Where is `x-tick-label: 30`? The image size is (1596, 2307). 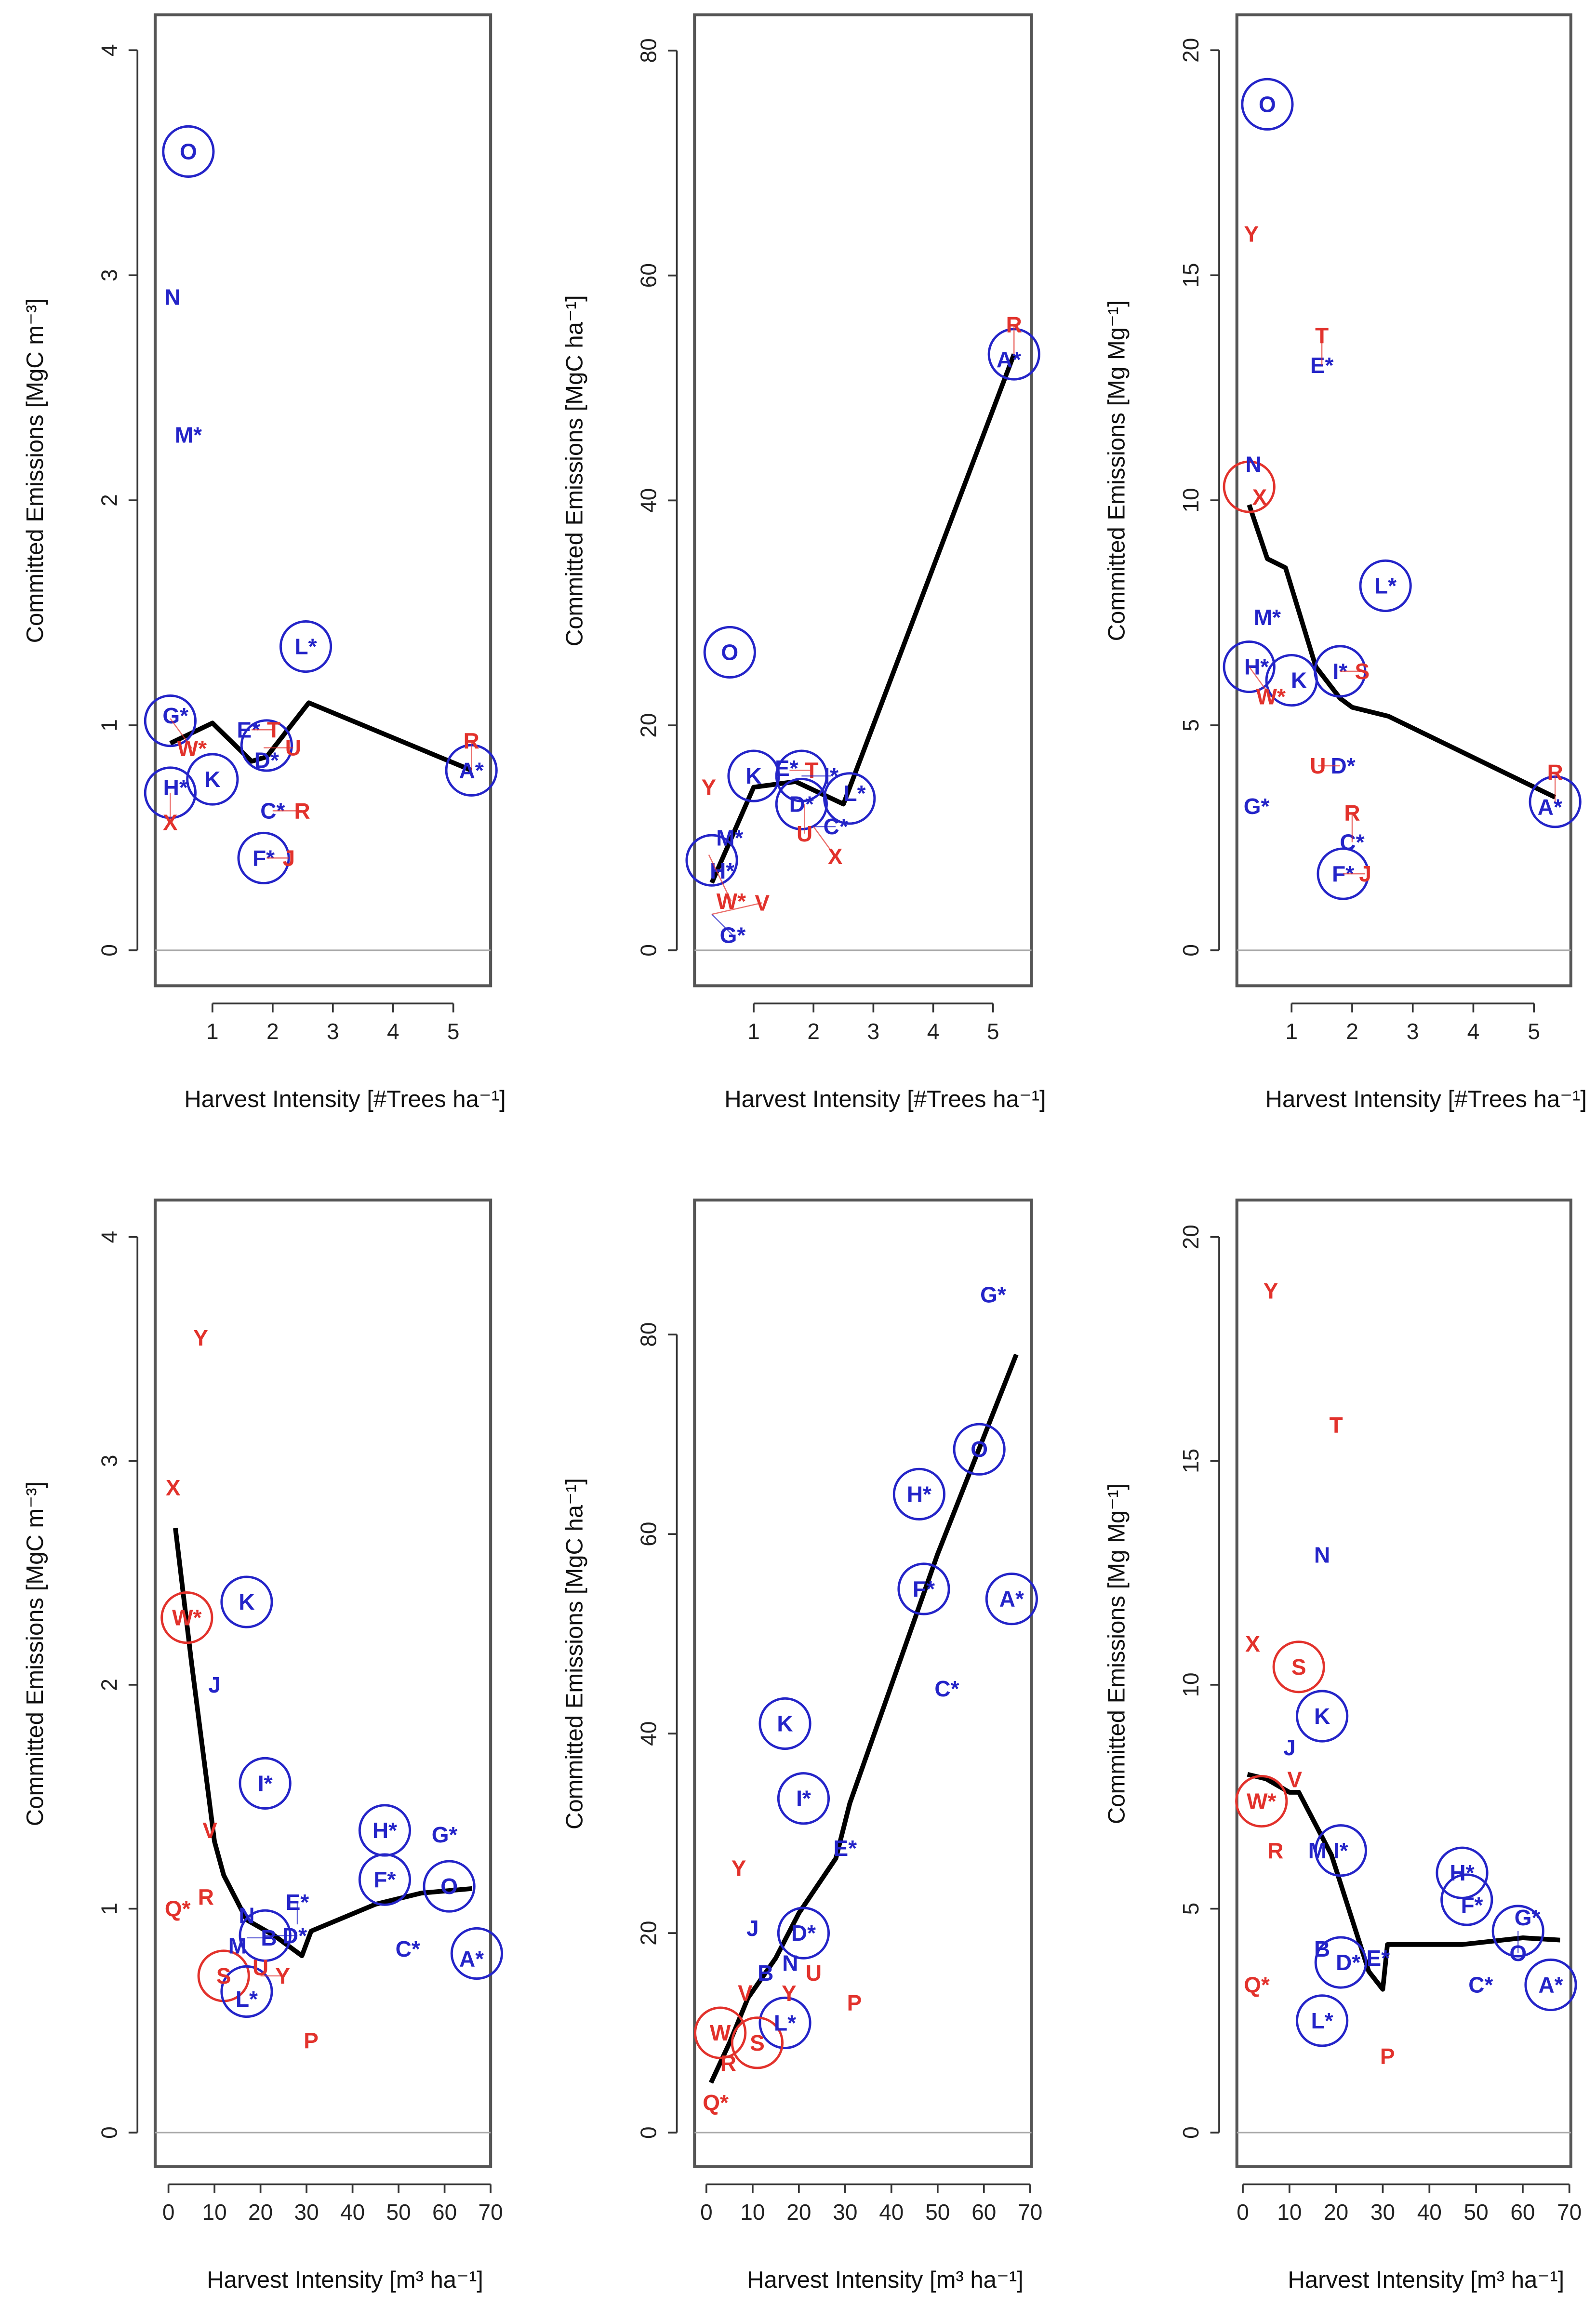
x-tick-label: 30 is located at coordinates (845, 2212).